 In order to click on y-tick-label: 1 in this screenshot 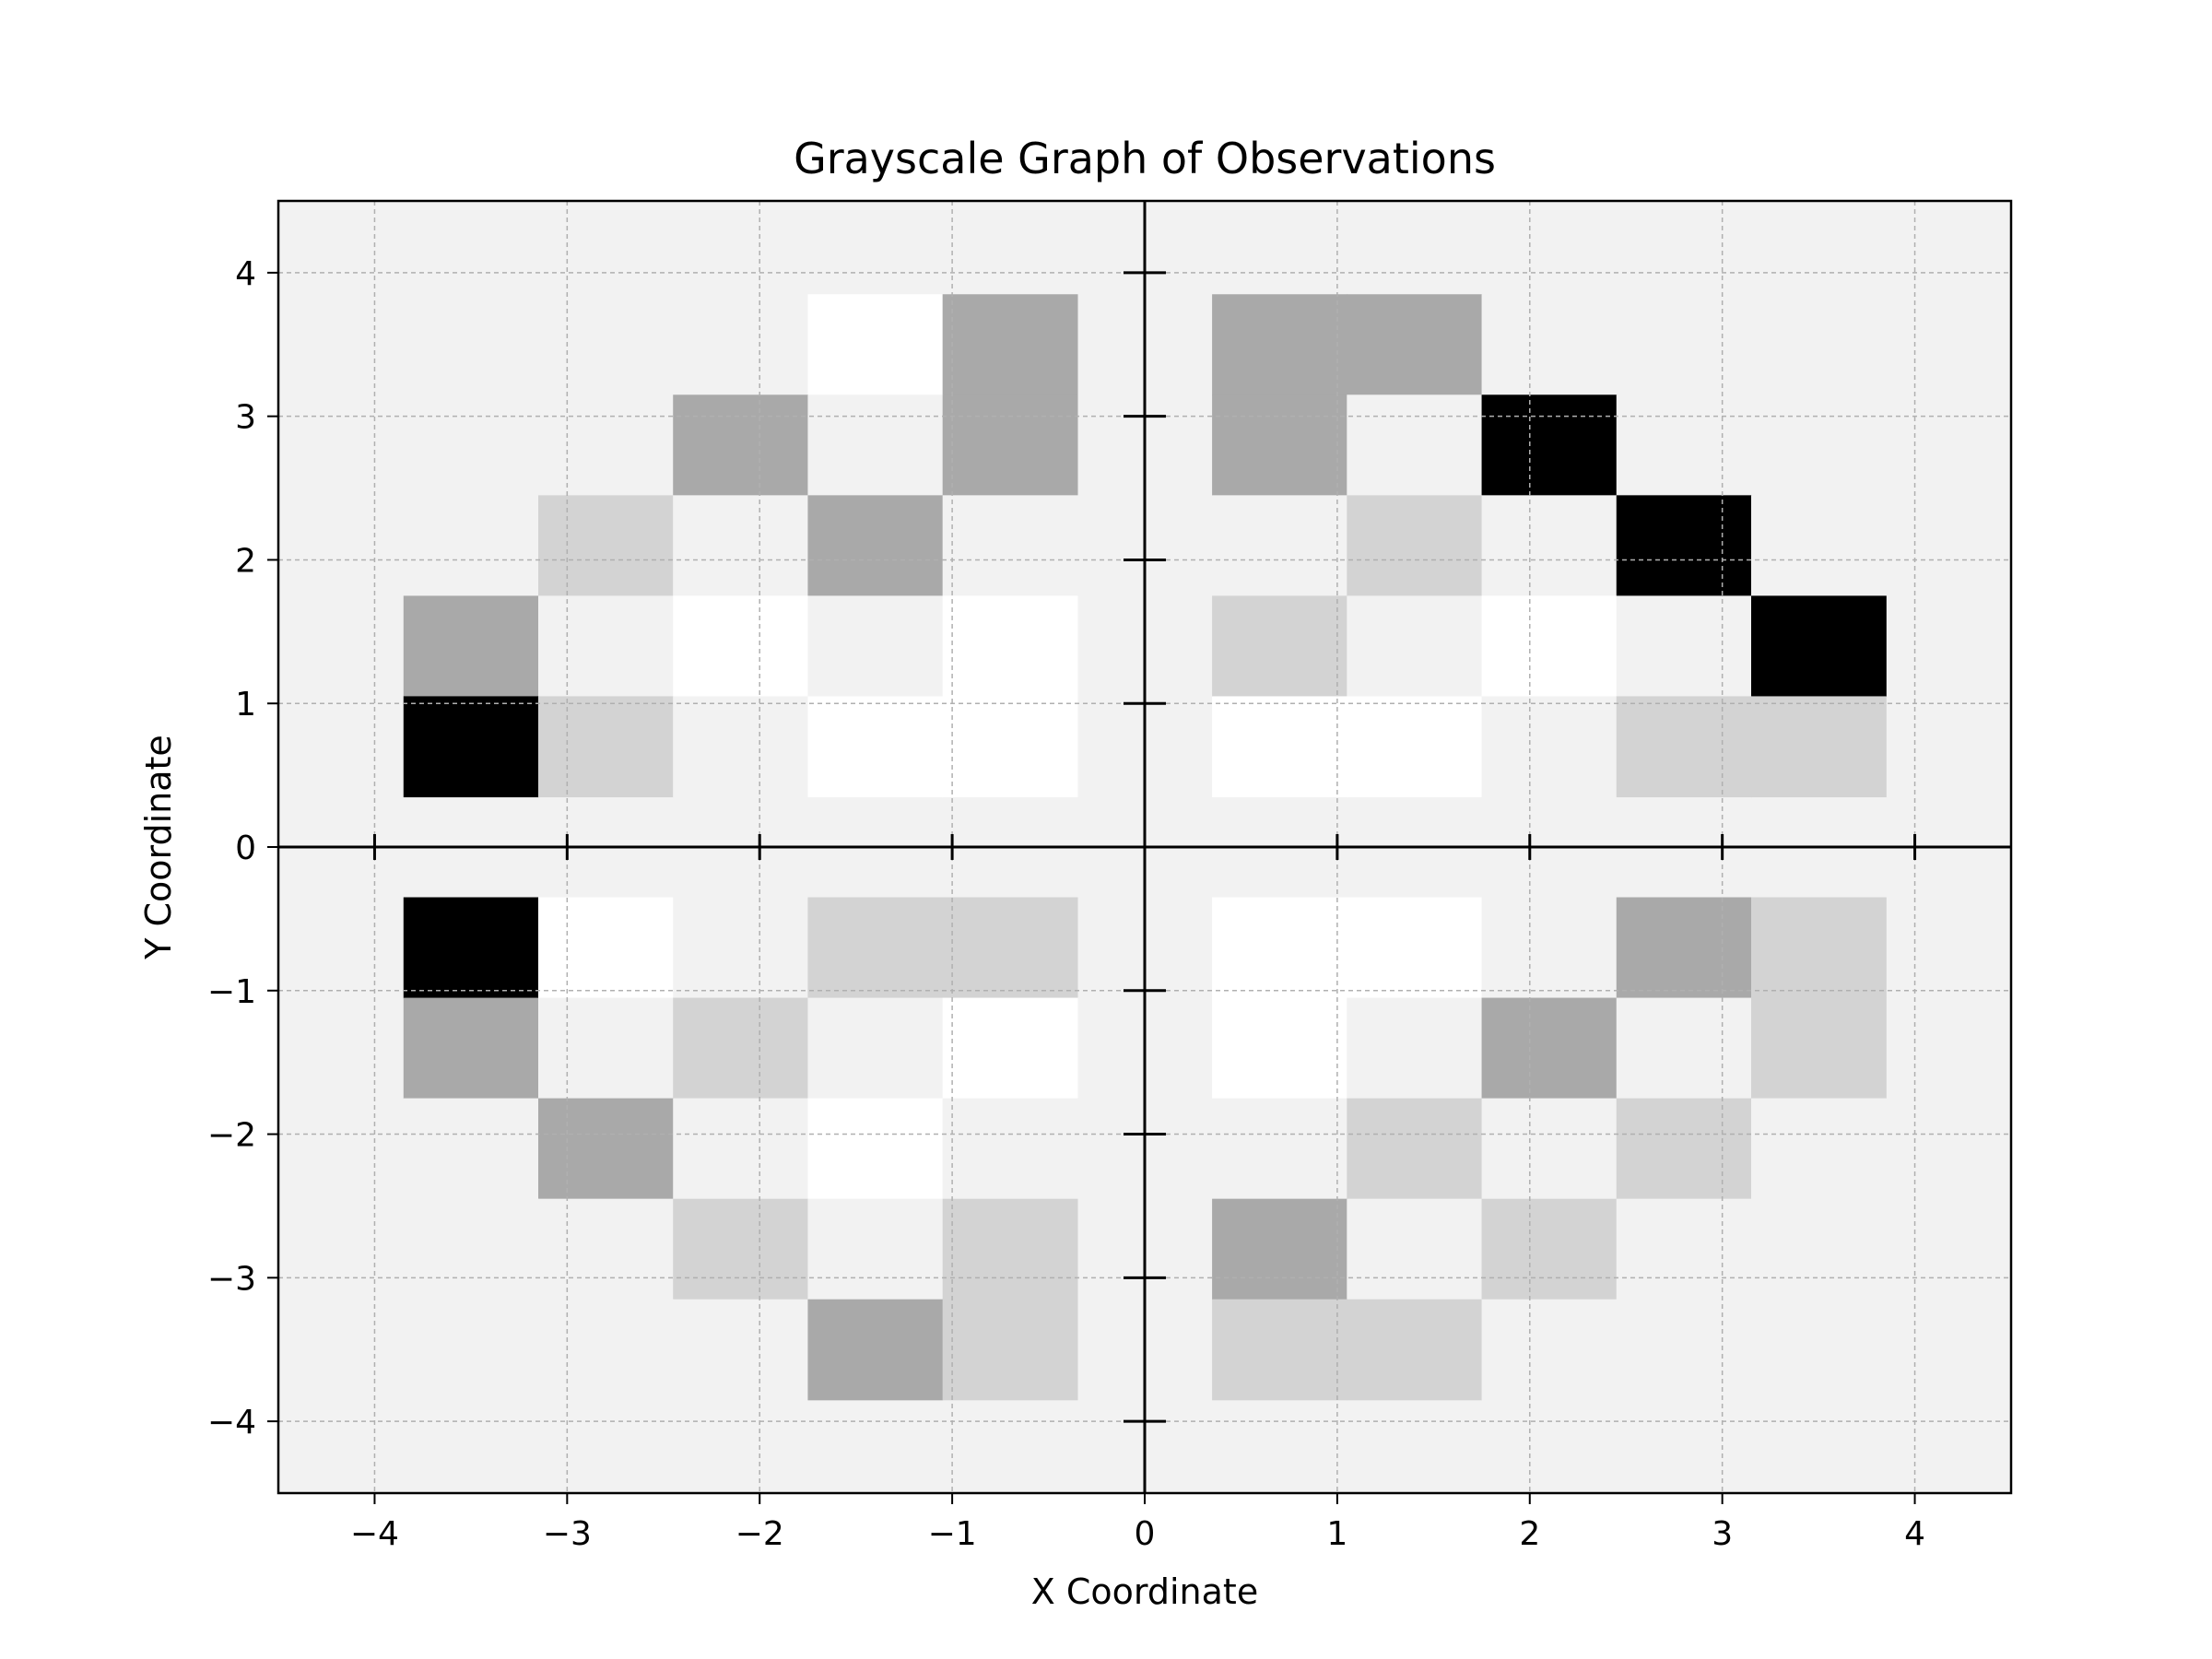, I will do `click(245, 705)`.